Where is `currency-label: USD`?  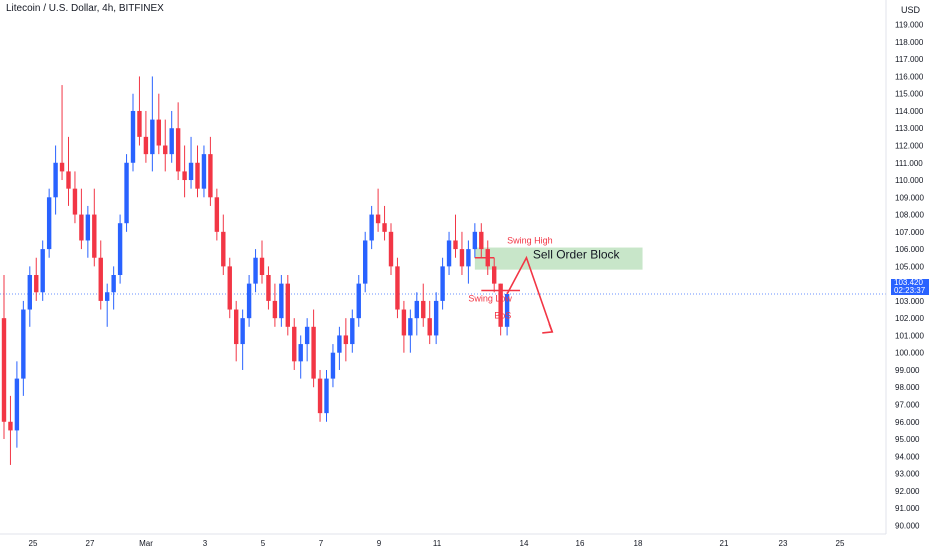
currency-label: USD is located at coordinates (911, 10).